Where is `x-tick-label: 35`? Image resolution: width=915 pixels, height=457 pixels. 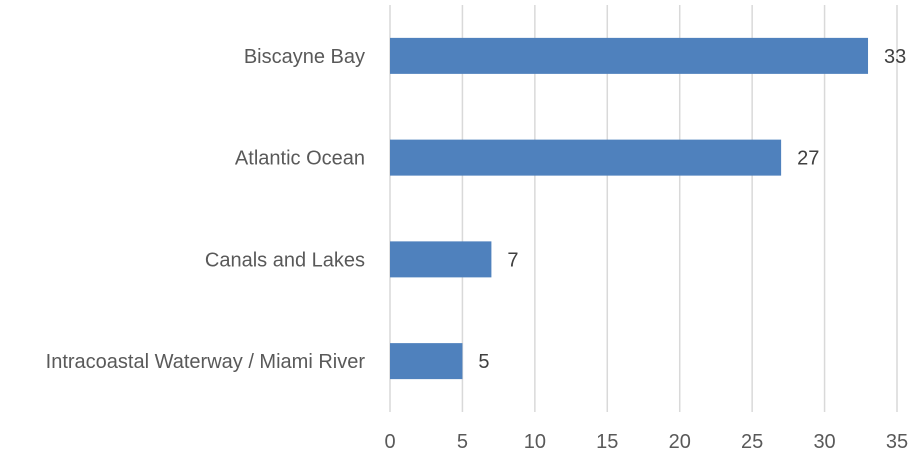 x-tick-label: 35 is located at coordinates (897, 442).